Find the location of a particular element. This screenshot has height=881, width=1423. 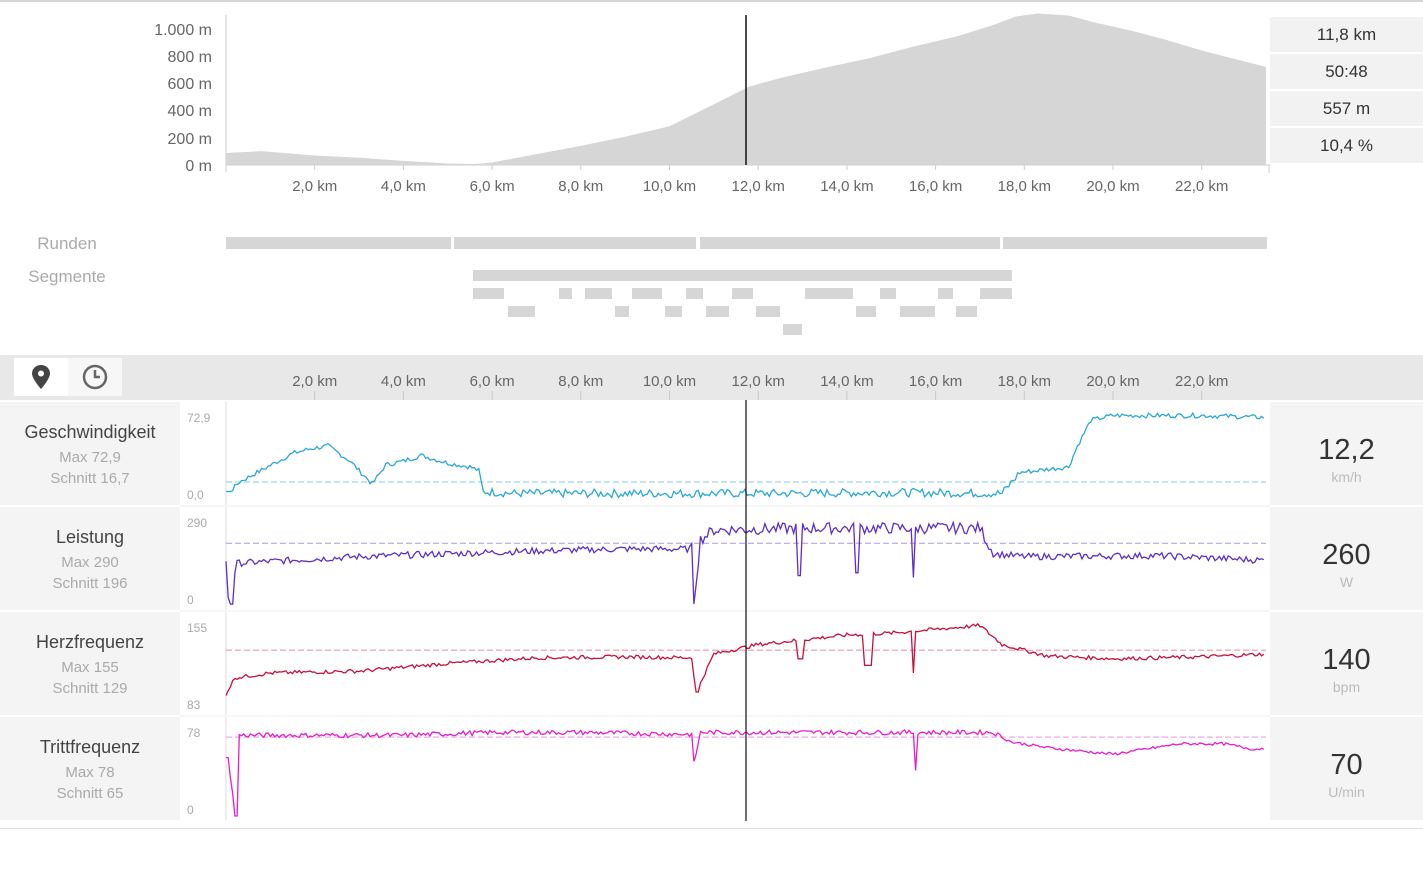

heart-rate-label-panel: Herzfrequenz Max 155 Schnitt 129 is located at coordinates (90, 663).